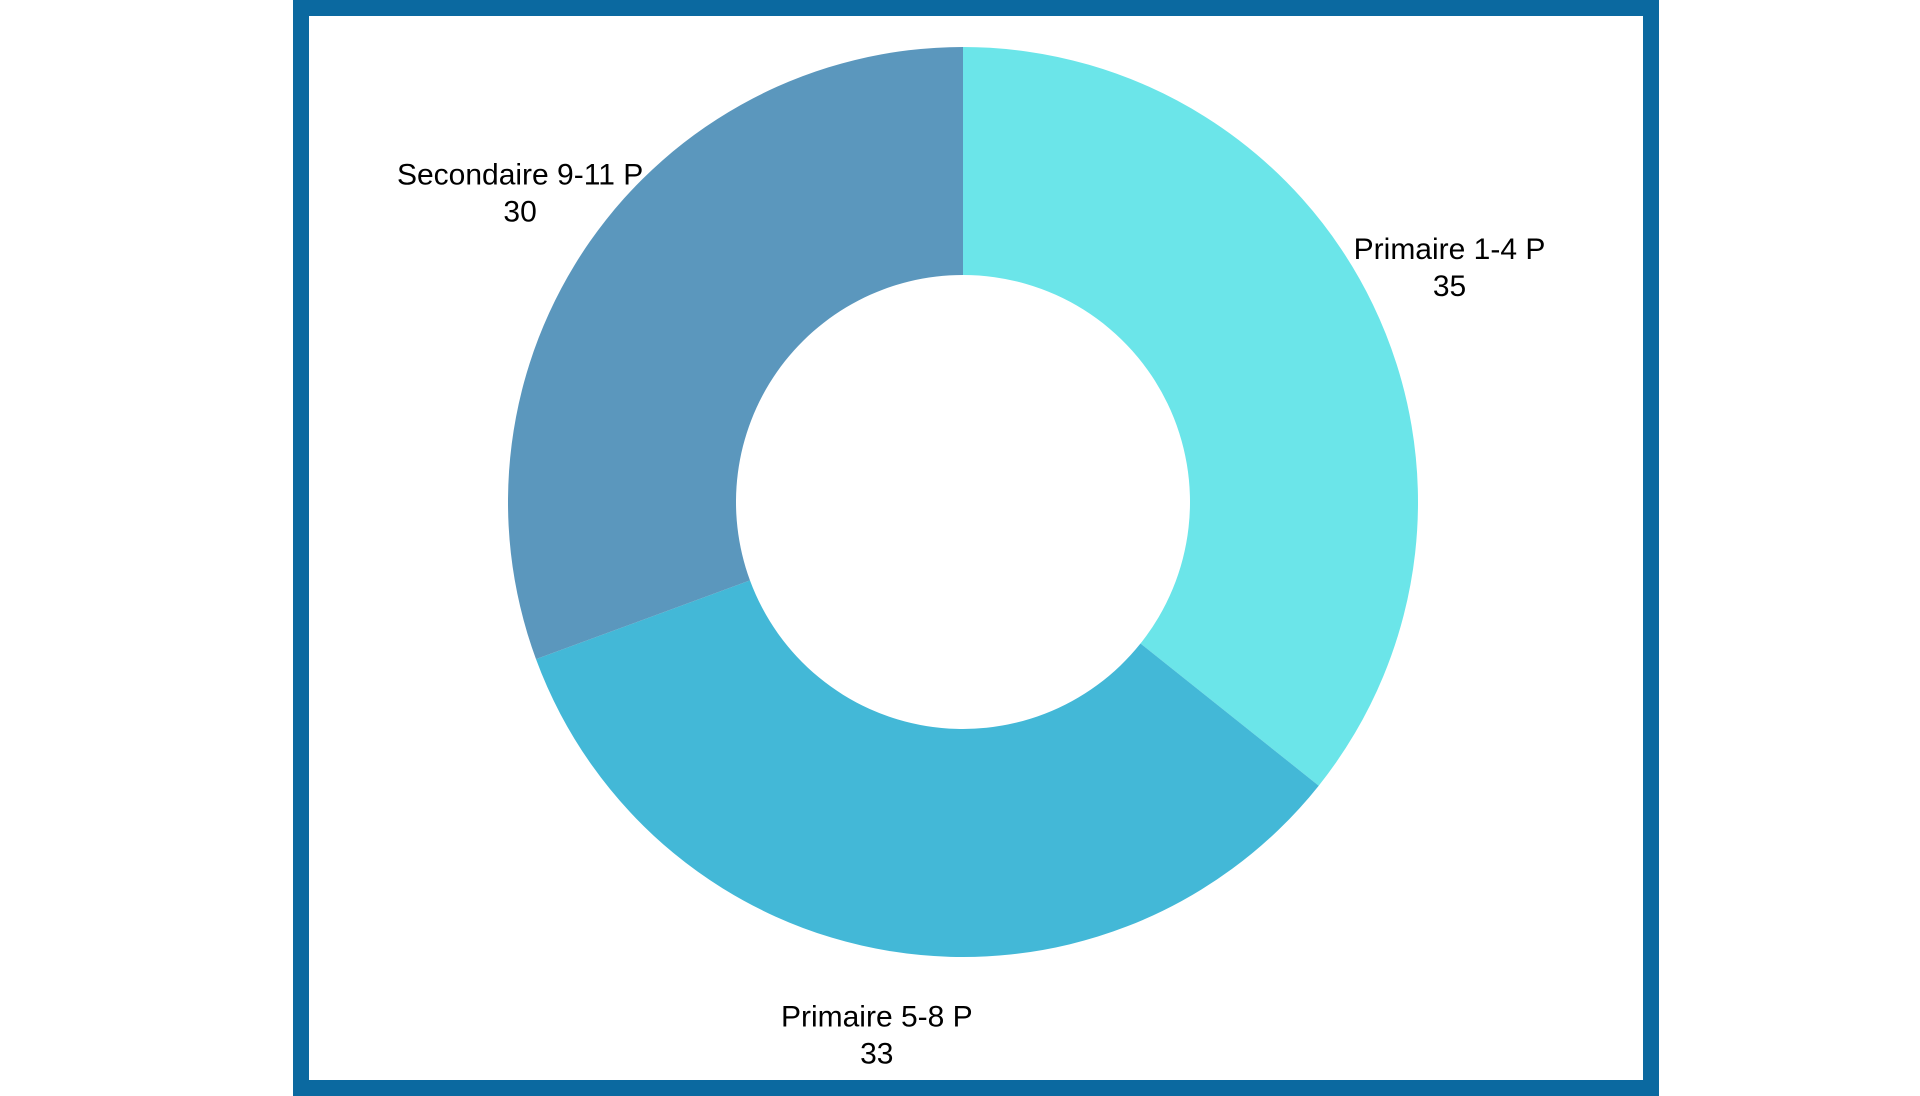 This screenshot has width=1920, height=1096. Describe the element at coordinates (1450, 249) in the screenshot. I see `slice-label-category: Primaire 1-4 P` at that location.